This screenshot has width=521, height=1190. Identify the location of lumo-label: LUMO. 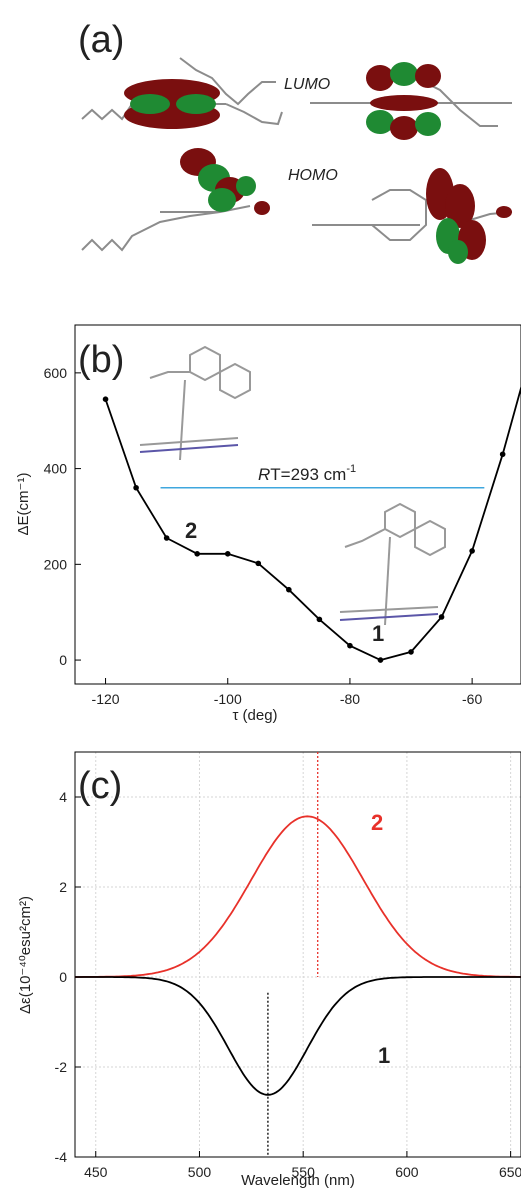
(307, 84).